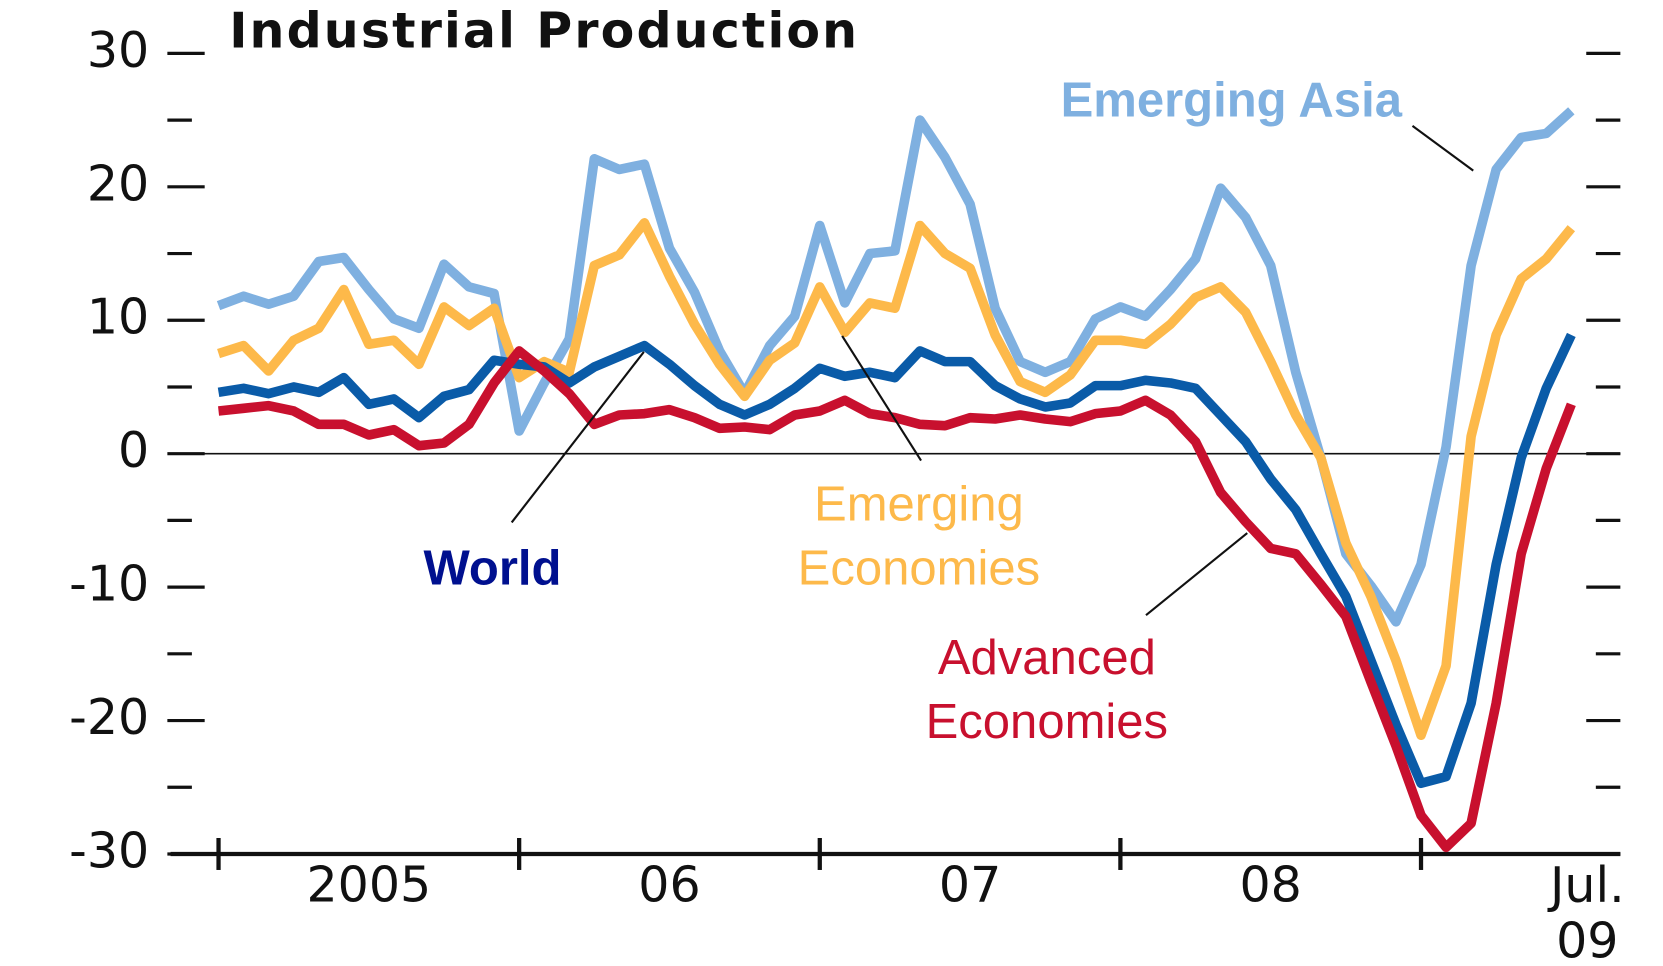 The width and height of the screenshot is (1663, 966). I want to click on x-tick-label: 08, so click(1271, 885).